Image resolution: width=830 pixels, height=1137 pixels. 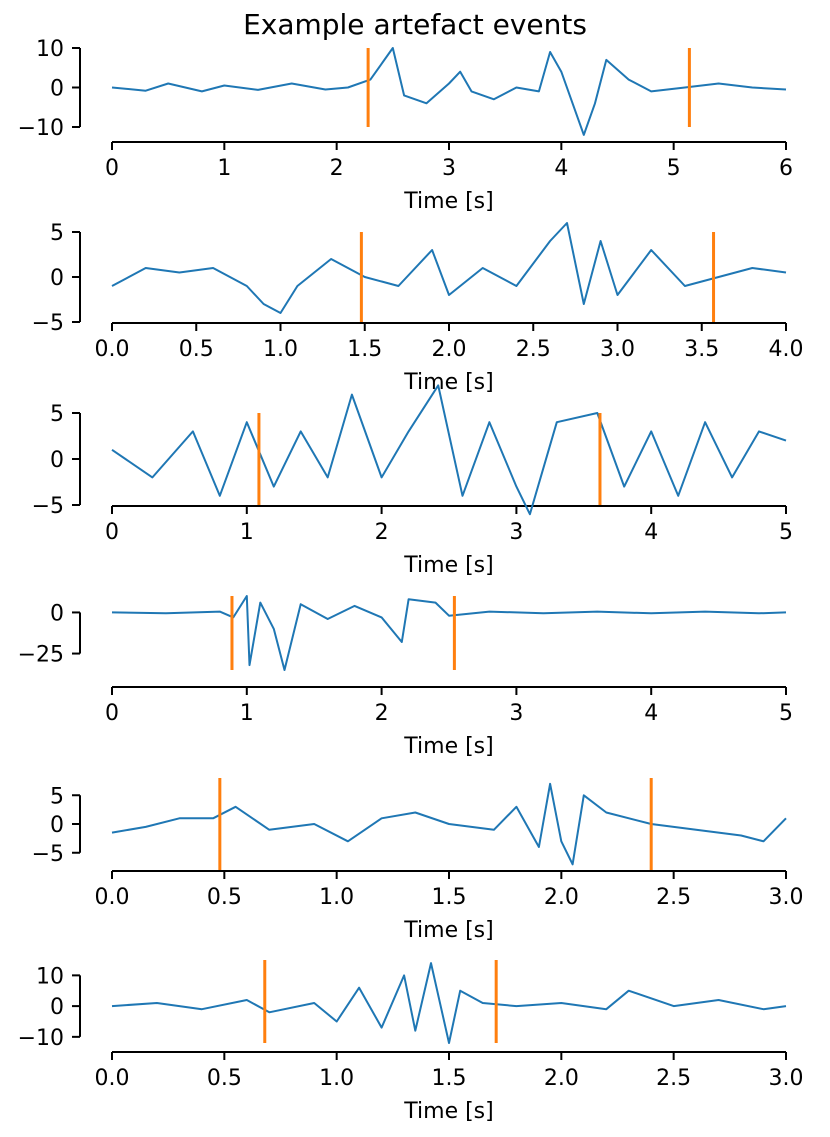 I want to click on panel-4: 0 −25 0 1 2 3 4 5 Time [s], so click(x=405, y=677).